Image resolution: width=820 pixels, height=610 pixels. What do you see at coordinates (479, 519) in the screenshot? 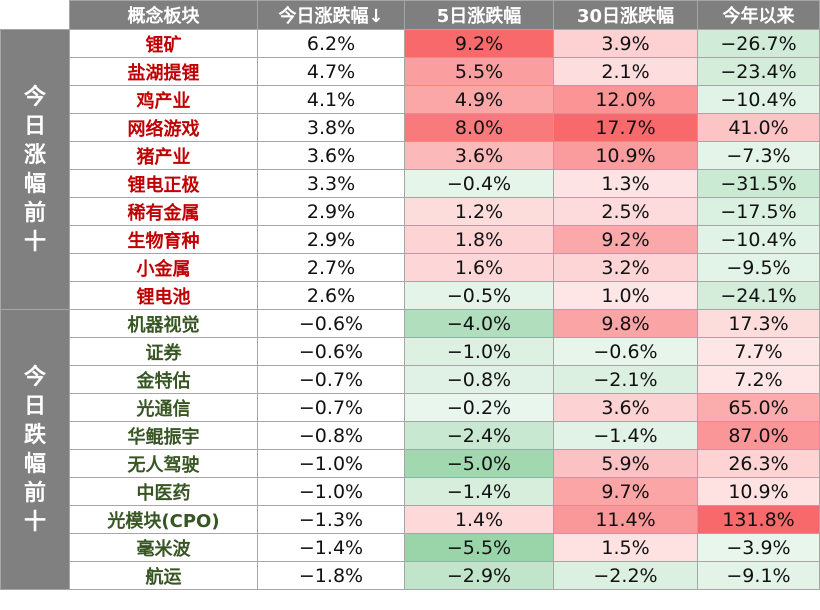
I see `value-cell-5d: 1.4%` at bounding box center [479, 519].